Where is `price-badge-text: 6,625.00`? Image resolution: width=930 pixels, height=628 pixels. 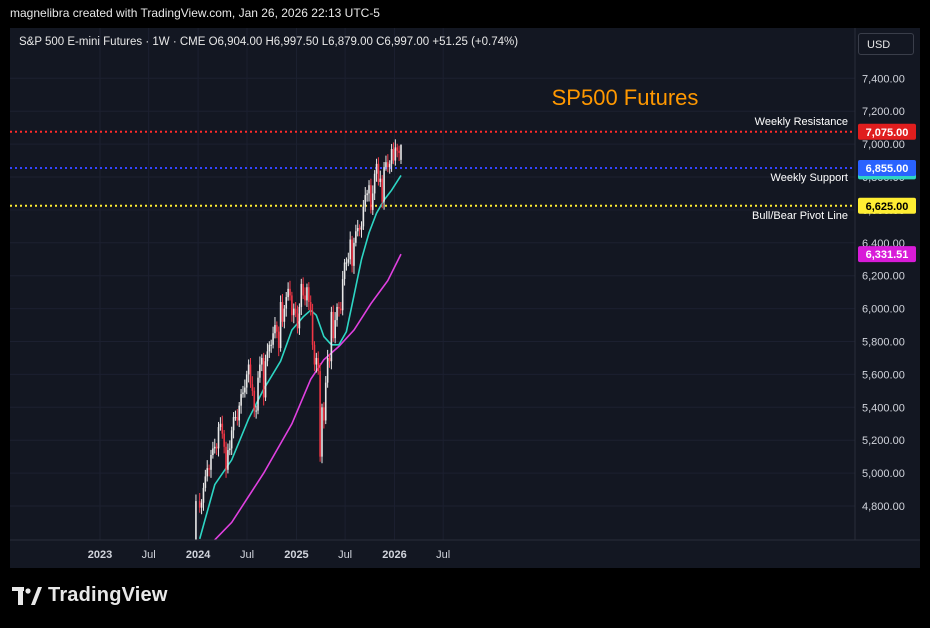 price-badge-text: 6,625.00 is located at coordinates (887, 207).